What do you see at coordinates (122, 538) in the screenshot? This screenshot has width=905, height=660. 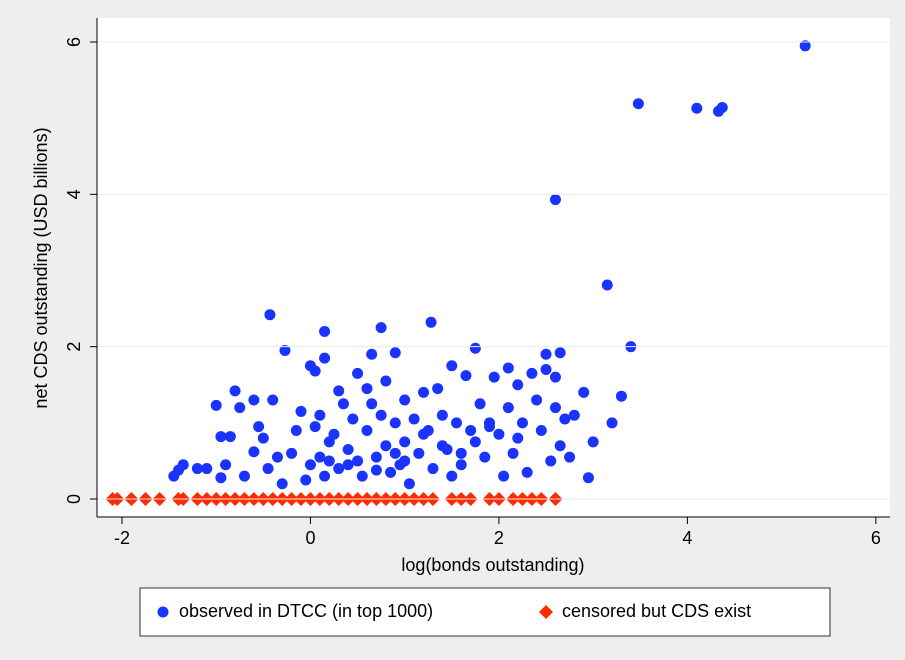 I see `x-tick-label: -2` at bounding box center [122, 538].